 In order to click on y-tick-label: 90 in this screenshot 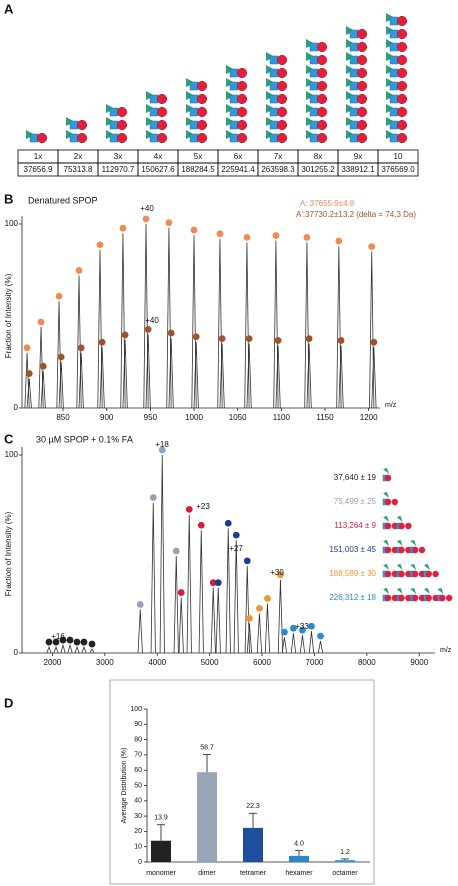, I will do `click(138, 724)`.